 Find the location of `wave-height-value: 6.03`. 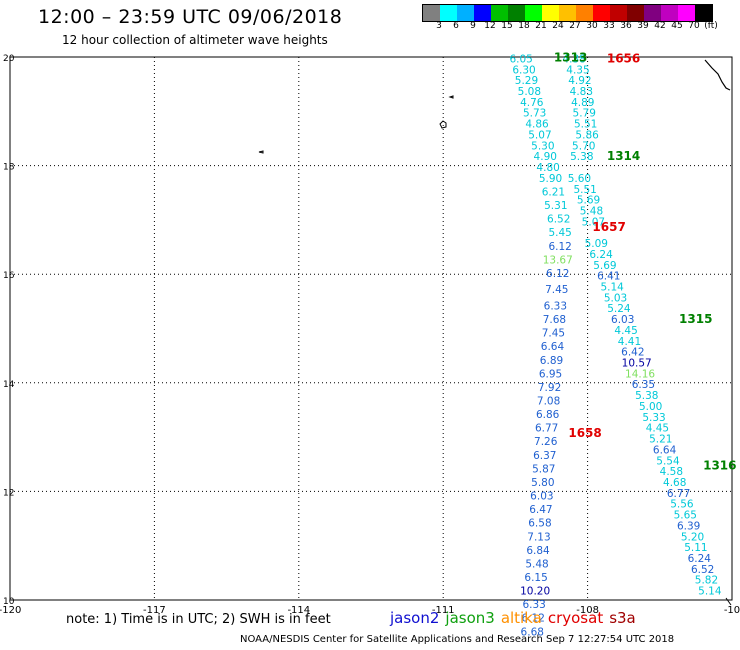

wave-height-value: 6.03 is located at coordinates (541, 497).